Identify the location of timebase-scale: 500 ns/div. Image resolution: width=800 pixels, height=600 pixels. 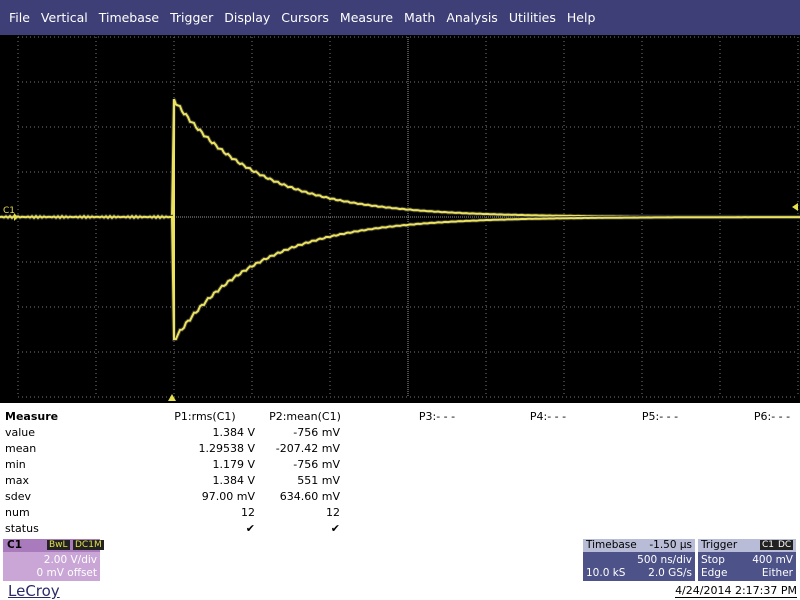
(664, 560).